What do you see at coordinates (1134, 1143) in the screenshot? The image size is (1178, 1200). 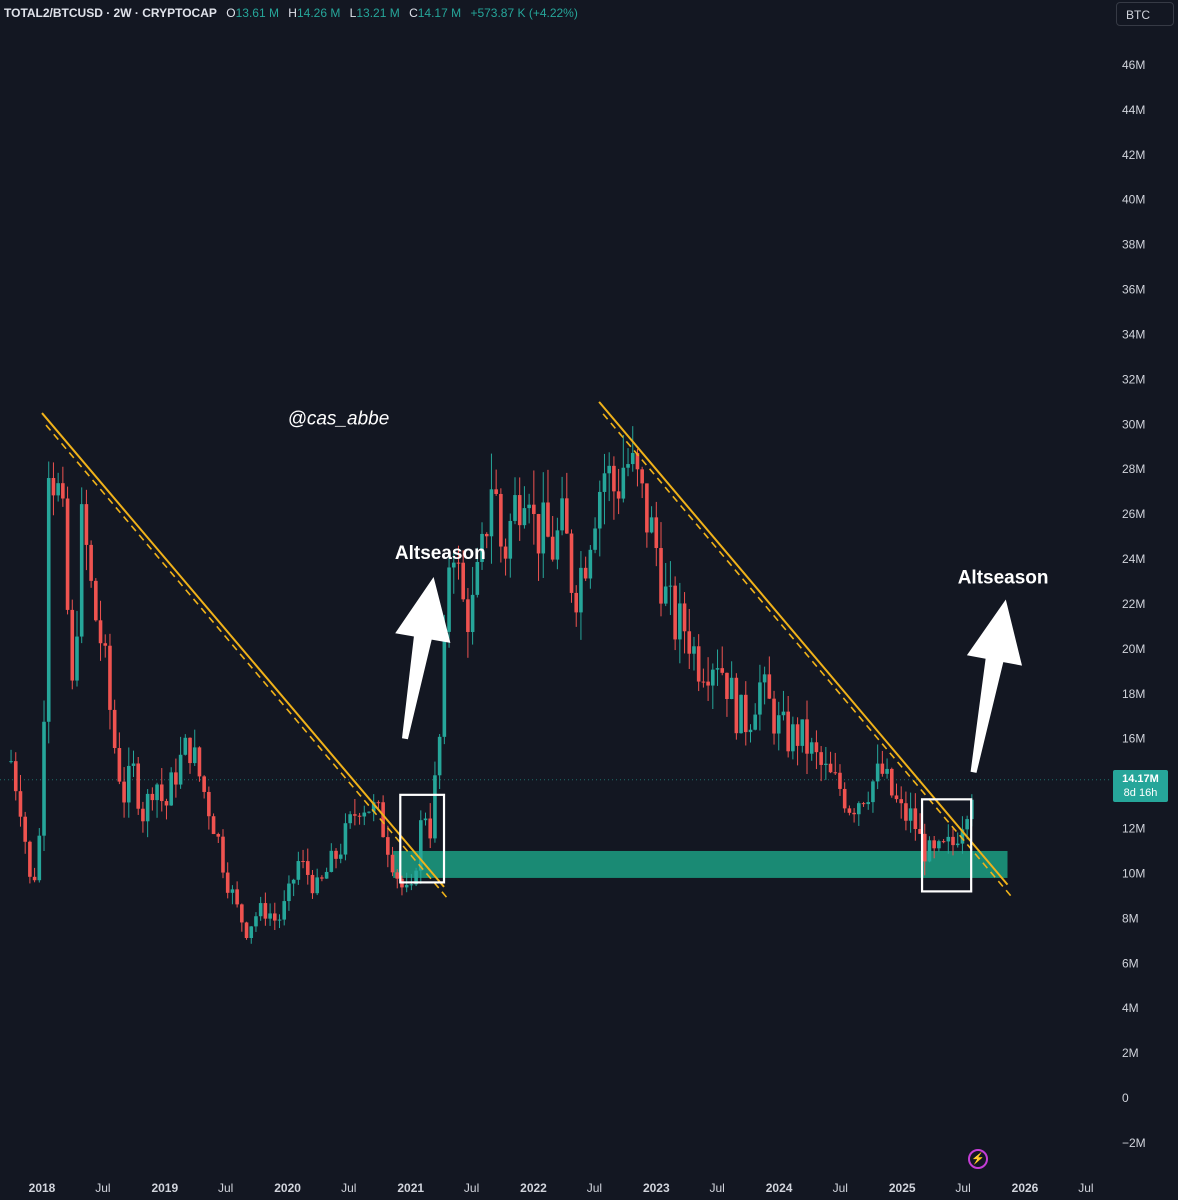 I see `y-tick-label: −2M` at bounding box center [1134, 1143].